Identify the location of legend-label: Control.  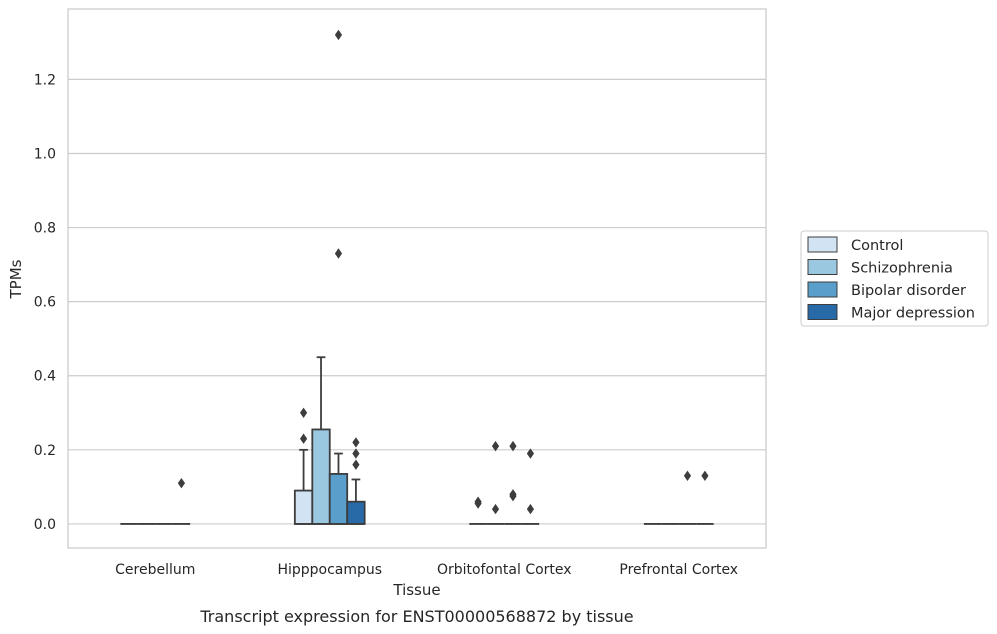
(877, 246).